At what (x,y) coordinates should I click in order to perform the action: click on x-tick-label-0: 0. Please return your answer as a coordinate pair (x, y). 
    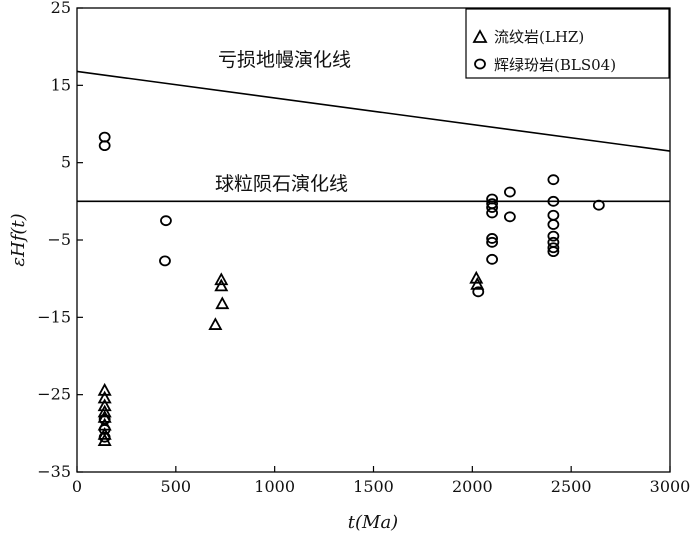
    Looking at the image, I should click on (77, 486).